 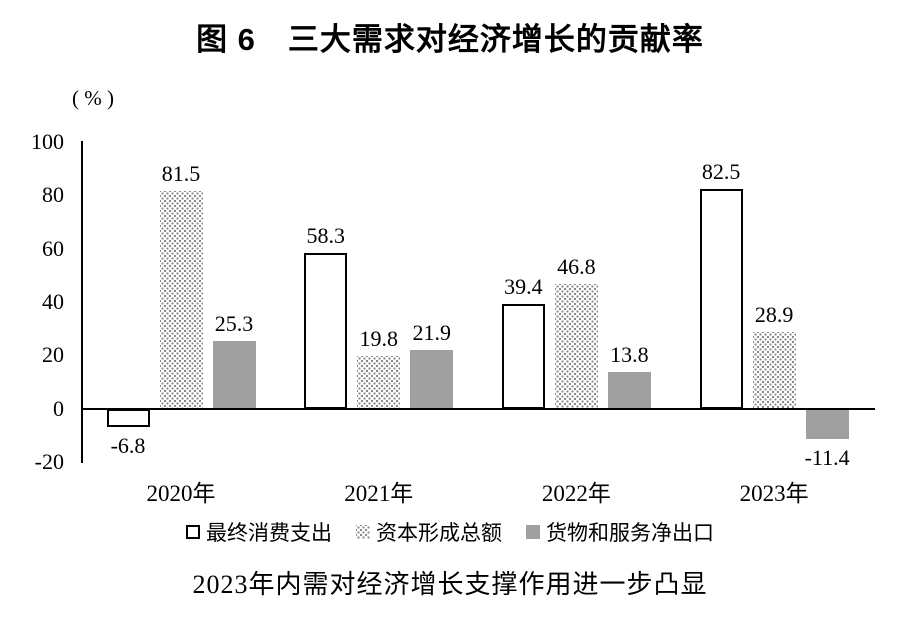 I want to click on bar-value-label: 39.4, so click(x=523, y=286).